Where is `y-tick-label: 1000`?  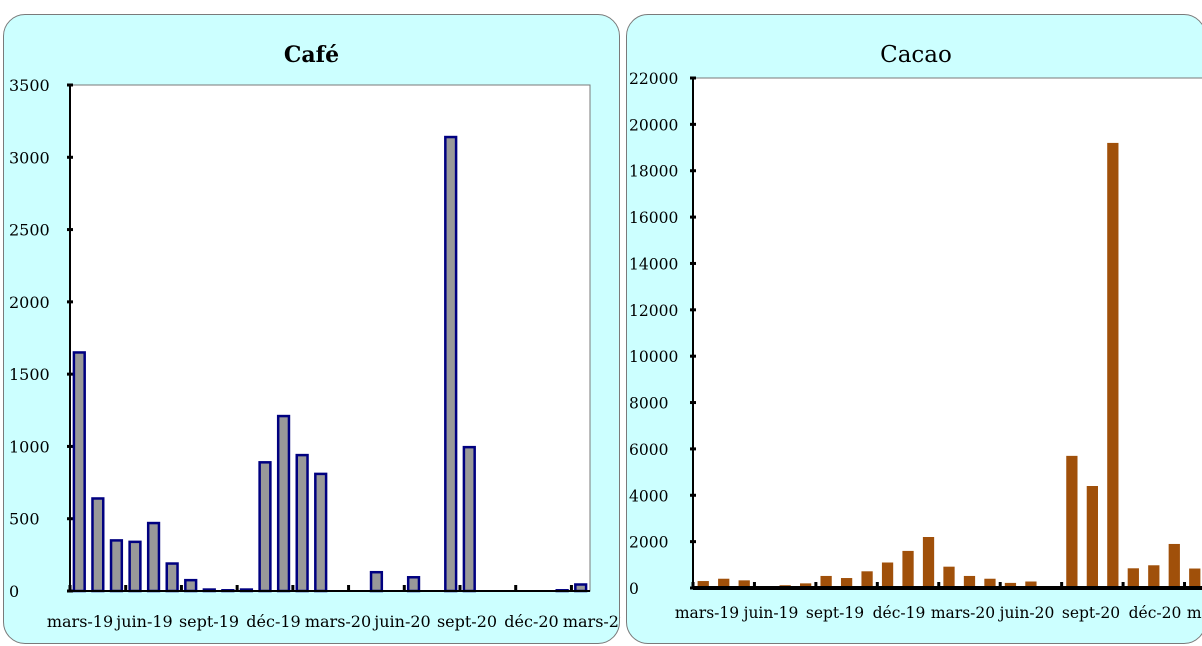
y-tick-label: 1000 is located at coordinates (29, 446).